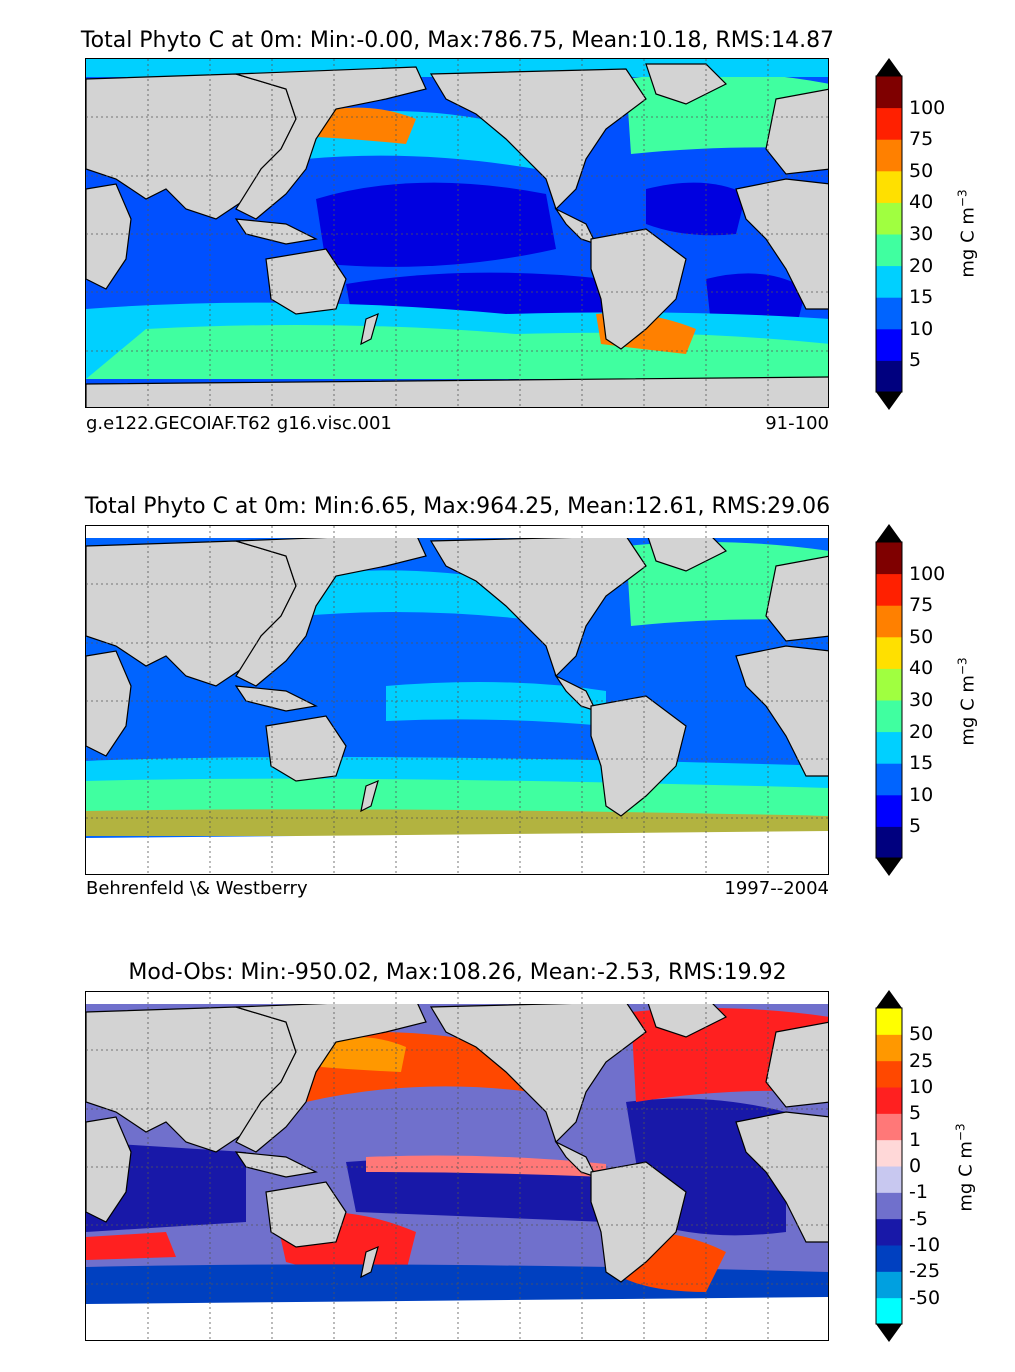 This screenshot has width=1015, height=1372. Describe the element at coordinates (918, 1218) in the screenshot. I see `colorbar-tick-label: -5` at that location.